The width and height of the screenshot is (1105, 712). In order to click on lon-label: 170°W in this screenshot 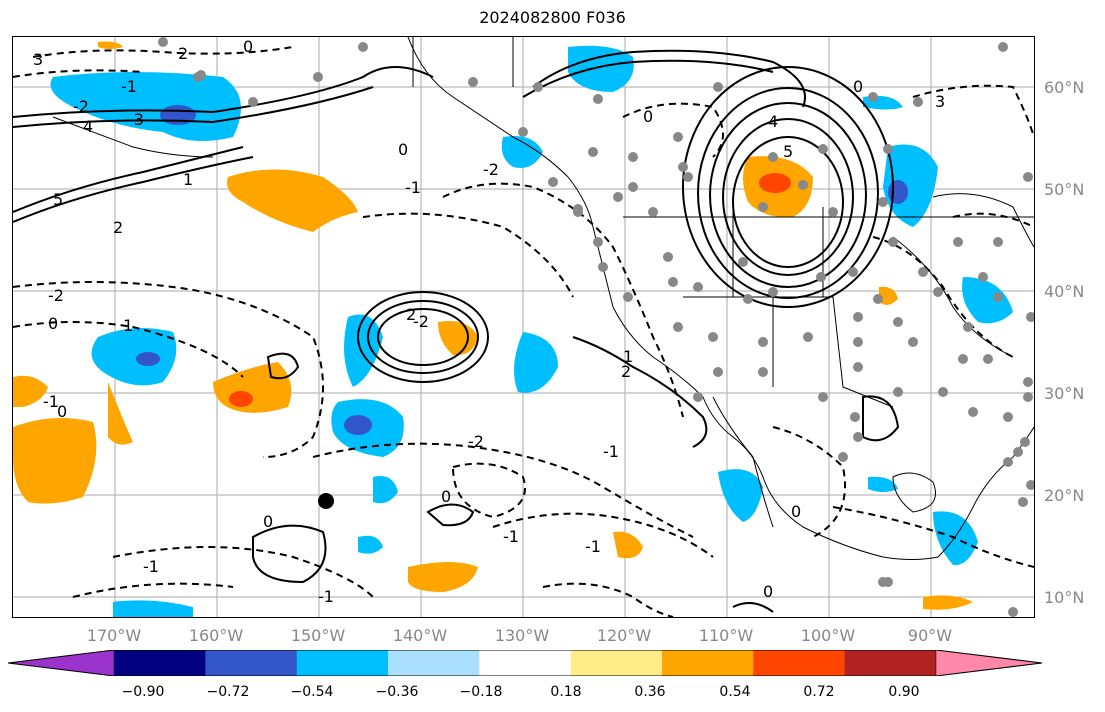, I will do `click(114, 635)`.